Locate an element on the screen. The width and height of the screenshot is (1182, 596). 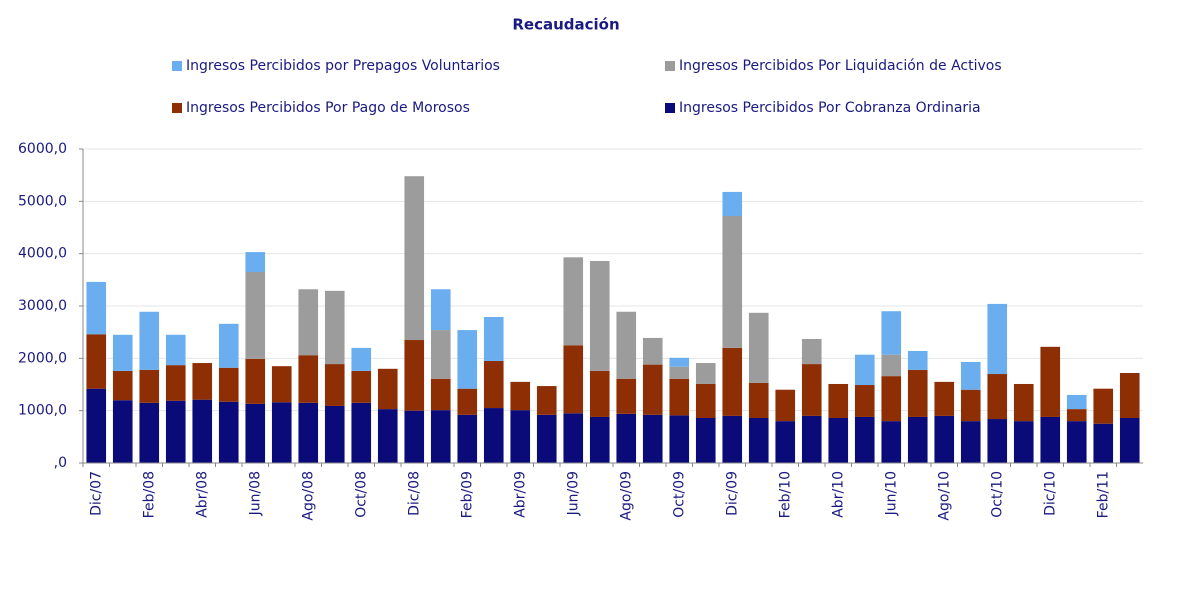
x-tick-label: Abr/08 is located at coordinates (202, 494).